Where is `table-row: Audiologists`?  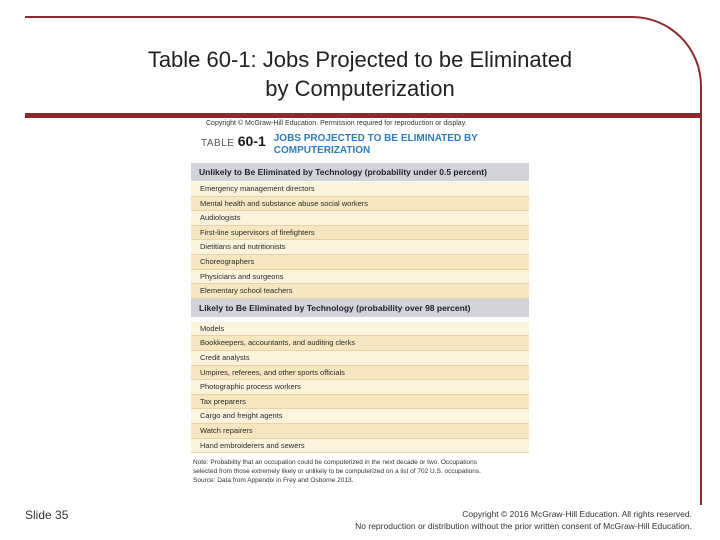
table-row: Audiologists is located at coordinates (360, 218).